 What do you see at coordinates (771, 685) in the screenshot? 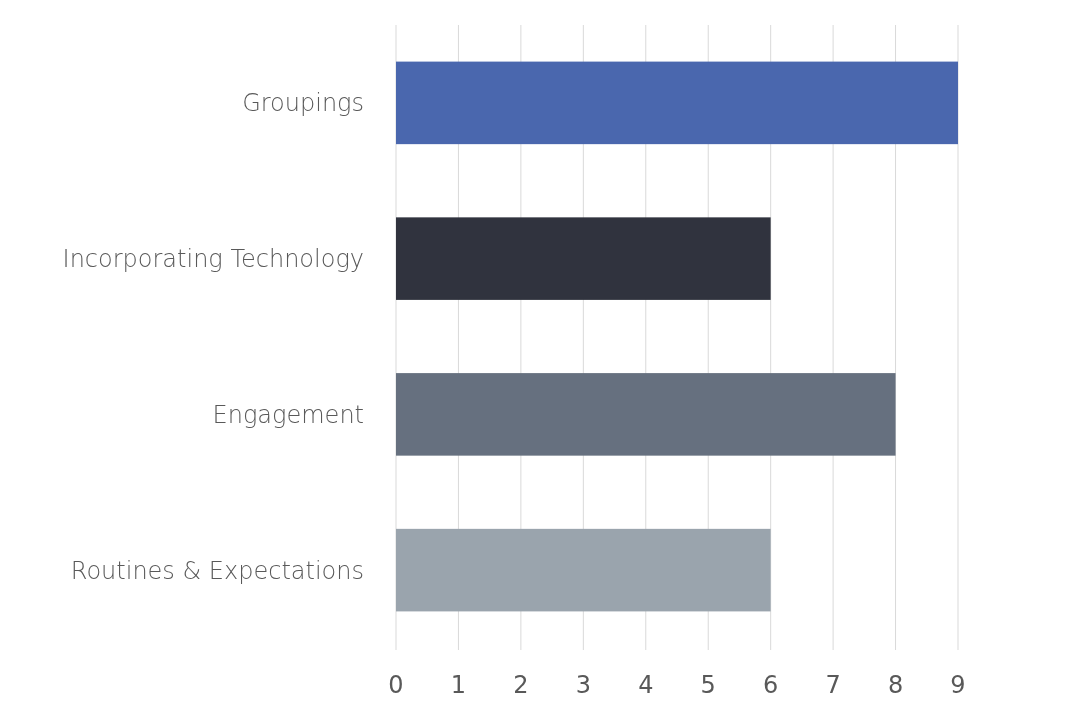
I see `x-tick-label: 6` at bounding box center [771, 685].